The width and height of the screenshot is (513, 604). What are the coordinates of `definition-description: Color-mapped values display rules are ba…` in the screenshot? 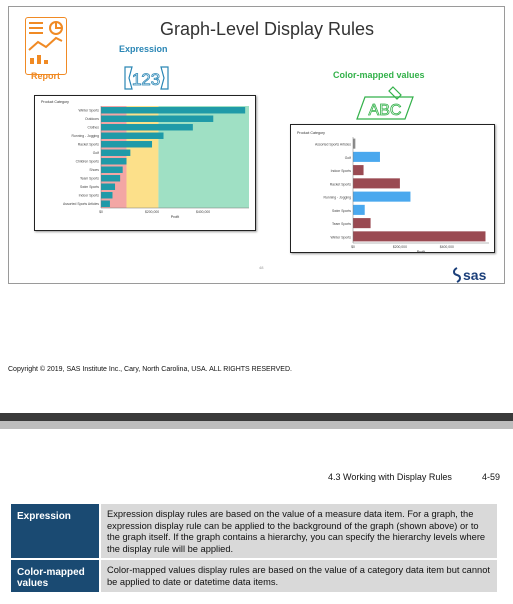 It's located at (299, 576).